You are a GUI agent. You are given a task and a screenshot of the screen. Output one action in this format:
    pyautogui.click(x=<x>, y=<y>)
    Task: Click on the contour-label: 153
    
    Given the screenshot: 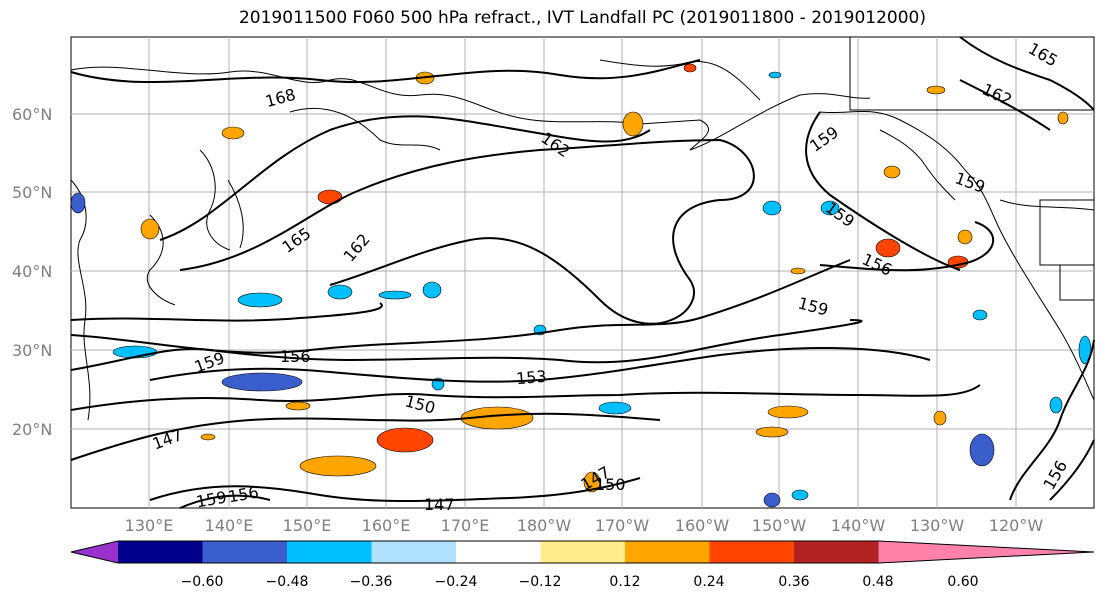 What is the action you would take?
    pyautogui.click(x=531, y=378)
    